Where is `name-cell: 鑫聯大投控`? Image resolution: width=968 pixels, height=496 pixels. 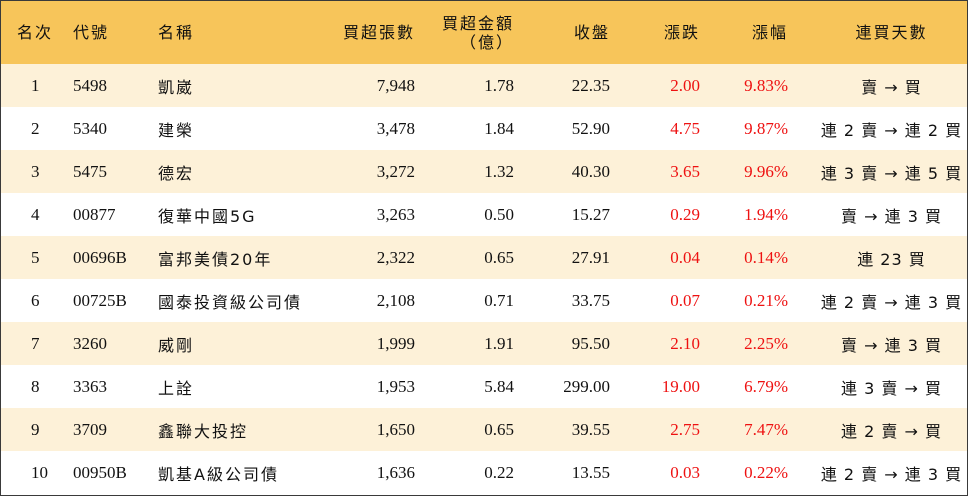 name-cell: 鑫聯大投控 is located at coordinates (203, 431).